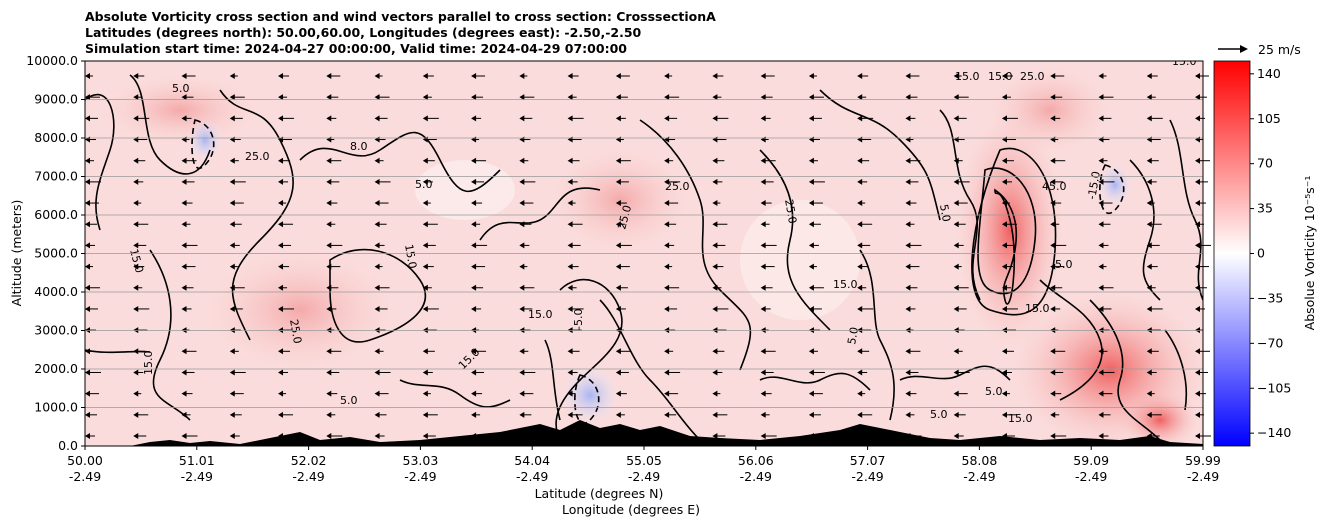  I want to click on x-tick-label-lat: 56.06, so click(756, 460).